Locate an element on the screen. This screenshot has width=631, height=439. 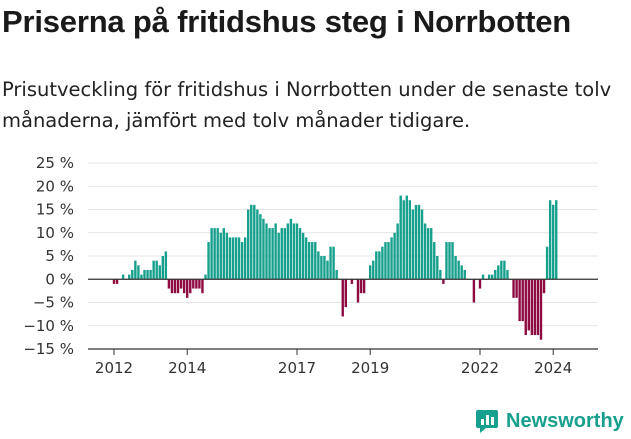
y-tick-label: 15 % is located at coordinates (55, 210).